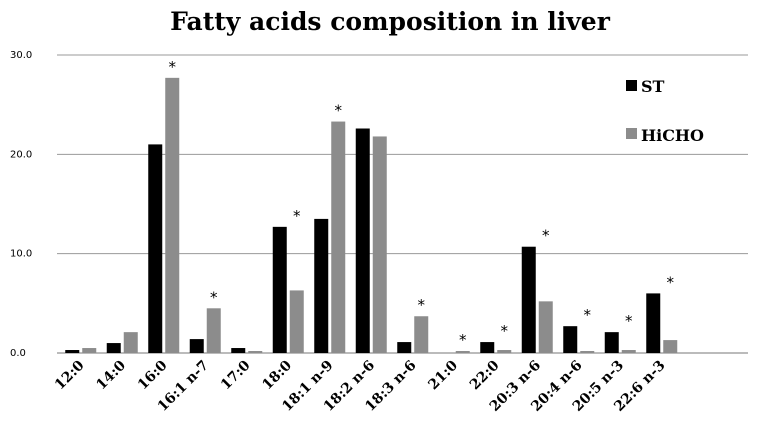 The width and height of the screenshot is (757, 431). Describe the element at coordinates (631, 133) in the screenshot. I see `legend-swatch-hicho` at that location.